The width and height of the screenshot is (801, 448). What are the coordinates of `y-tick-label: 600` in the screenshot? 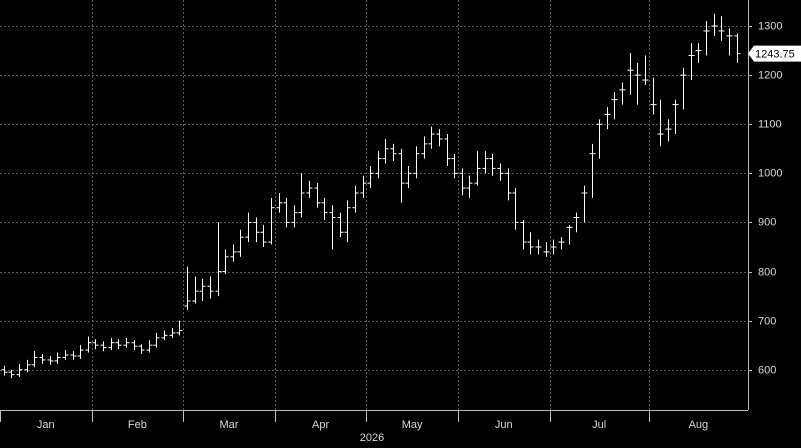 It's located at (767, 370).